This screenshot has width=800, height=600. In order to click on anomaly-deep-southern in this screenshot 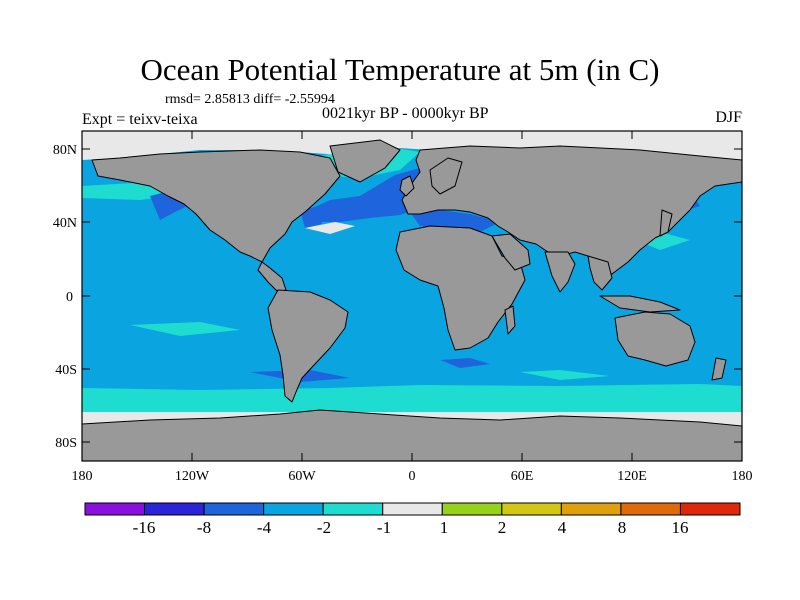, I will do `click(370, 370)`.